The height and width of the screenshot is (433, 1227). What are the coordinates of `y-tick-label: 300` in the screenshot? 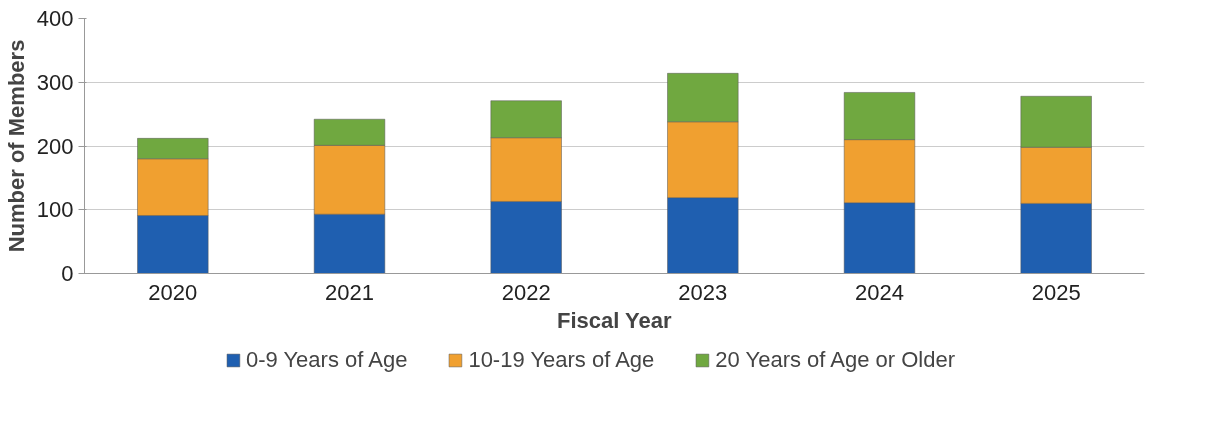 It's located at (55, 82).